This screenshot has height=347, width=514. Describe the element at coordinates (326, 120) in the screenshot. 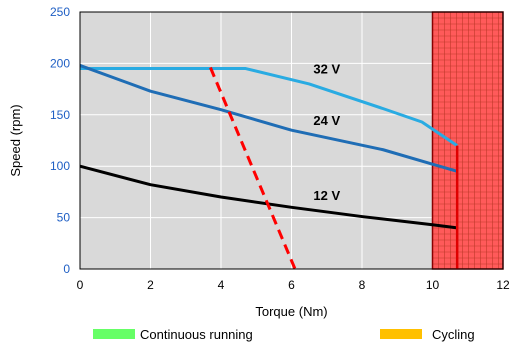

I see `series-label-1: 24 V` at that location.